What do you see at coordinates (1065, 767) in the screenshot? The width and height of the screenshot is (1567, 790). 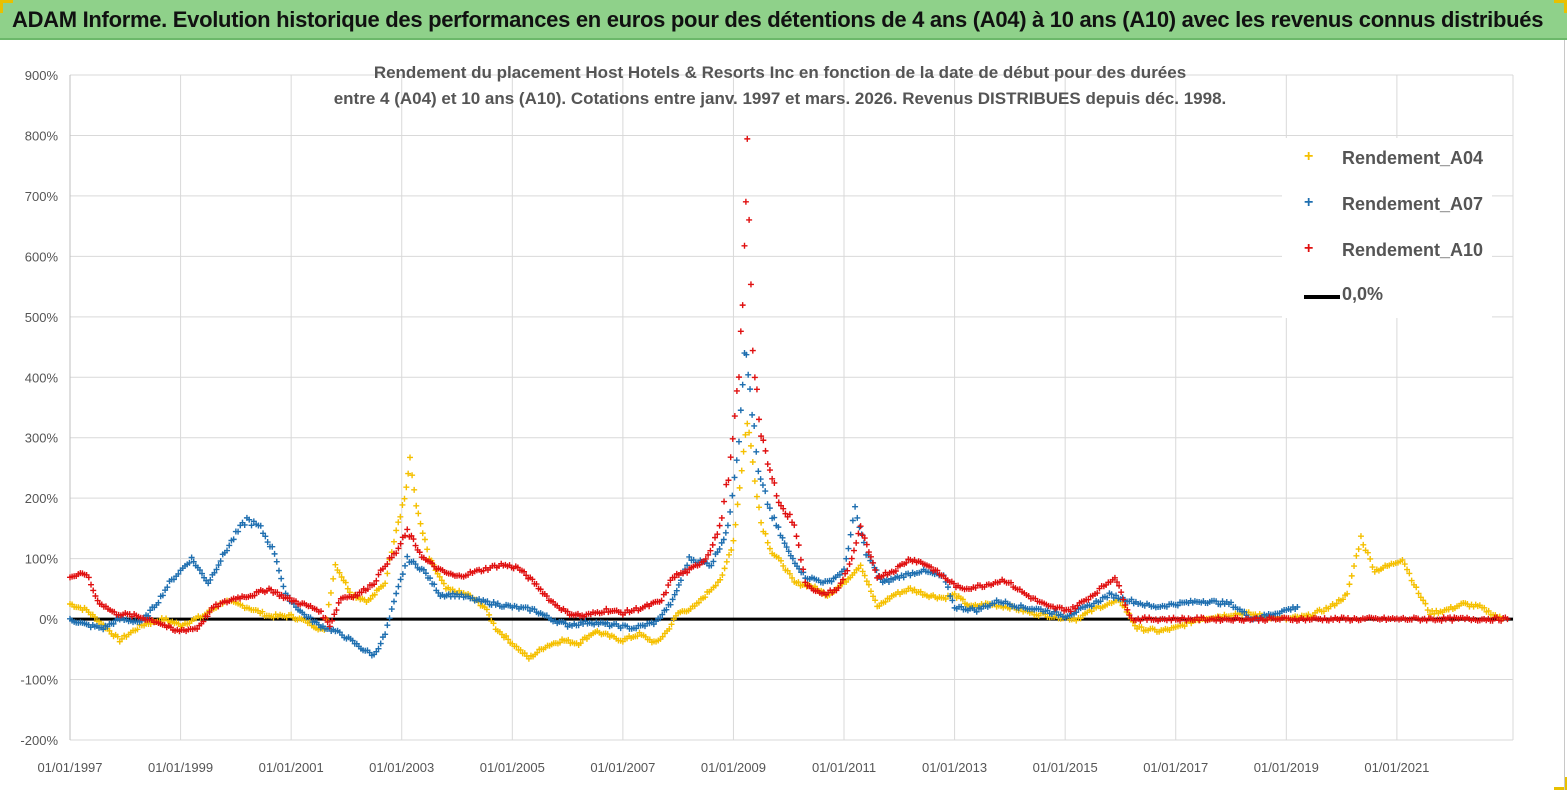 I see `x-tick-label: 01/01/2015` at bounding box center [1065, 767].